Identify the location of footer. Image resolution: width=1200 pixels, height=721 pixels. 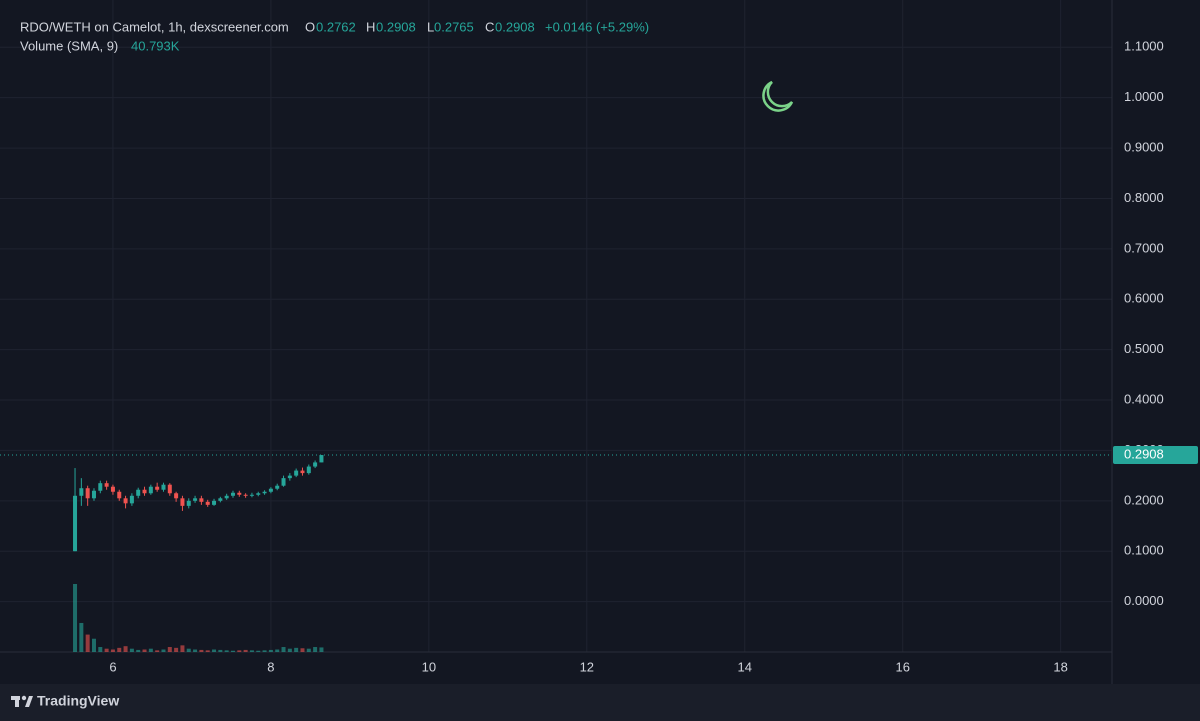
(600, 702).